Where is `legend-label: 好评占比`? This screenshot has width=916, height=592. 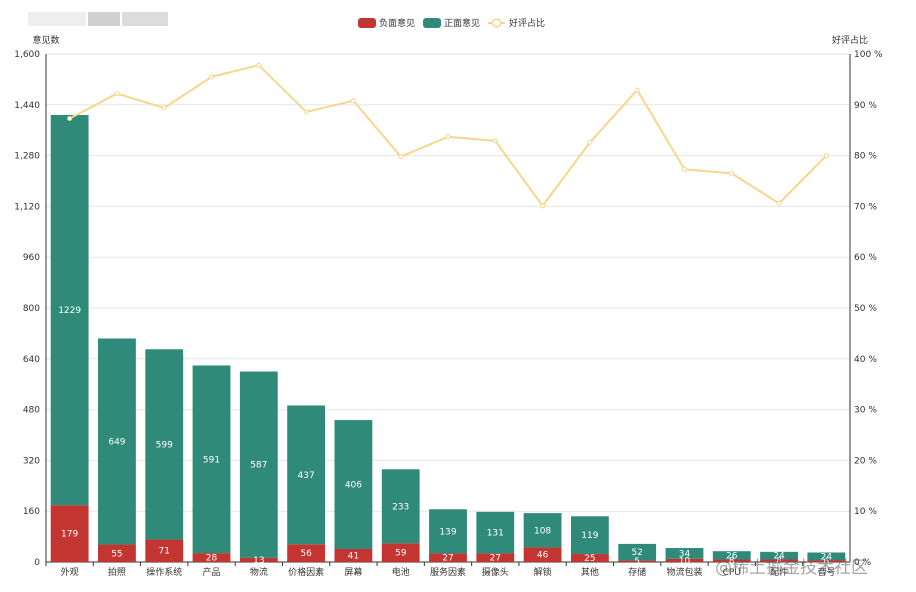
legend-label: 好评占比 is located at coordinates (527, 23).